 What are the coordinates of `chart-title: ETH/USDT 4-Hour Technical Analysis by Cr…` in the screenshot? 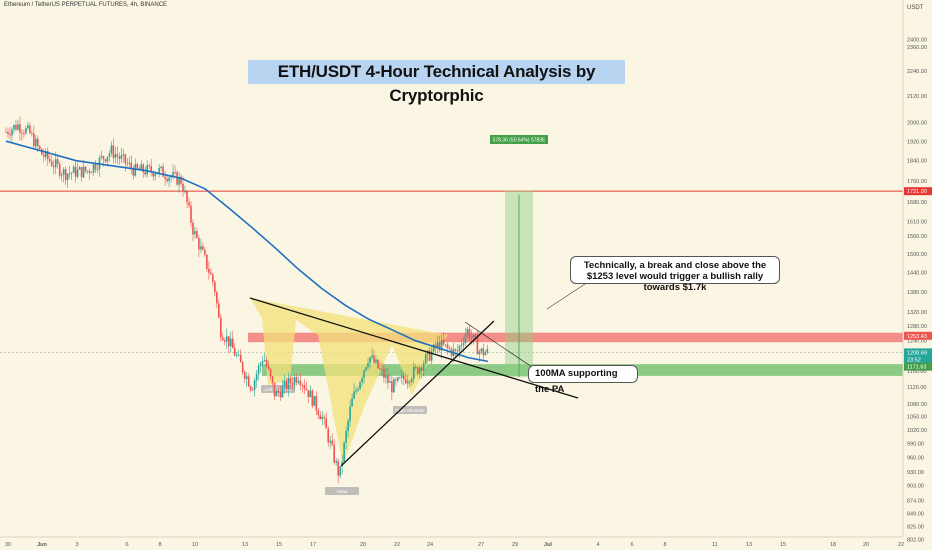 It's located at (436, 82).